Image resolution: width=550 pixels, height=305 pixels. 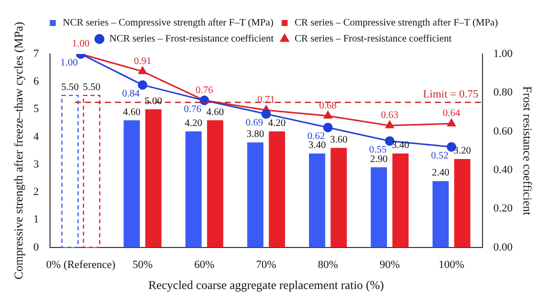 I want to click on data-label: 3.80, so click(x=255, y=134).